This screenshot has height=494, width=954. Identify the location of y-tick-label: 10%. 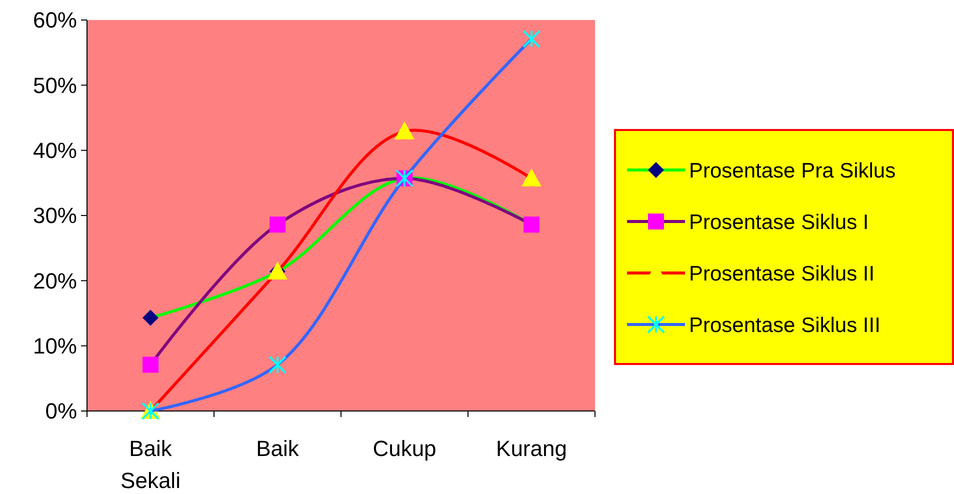
(54, 346).